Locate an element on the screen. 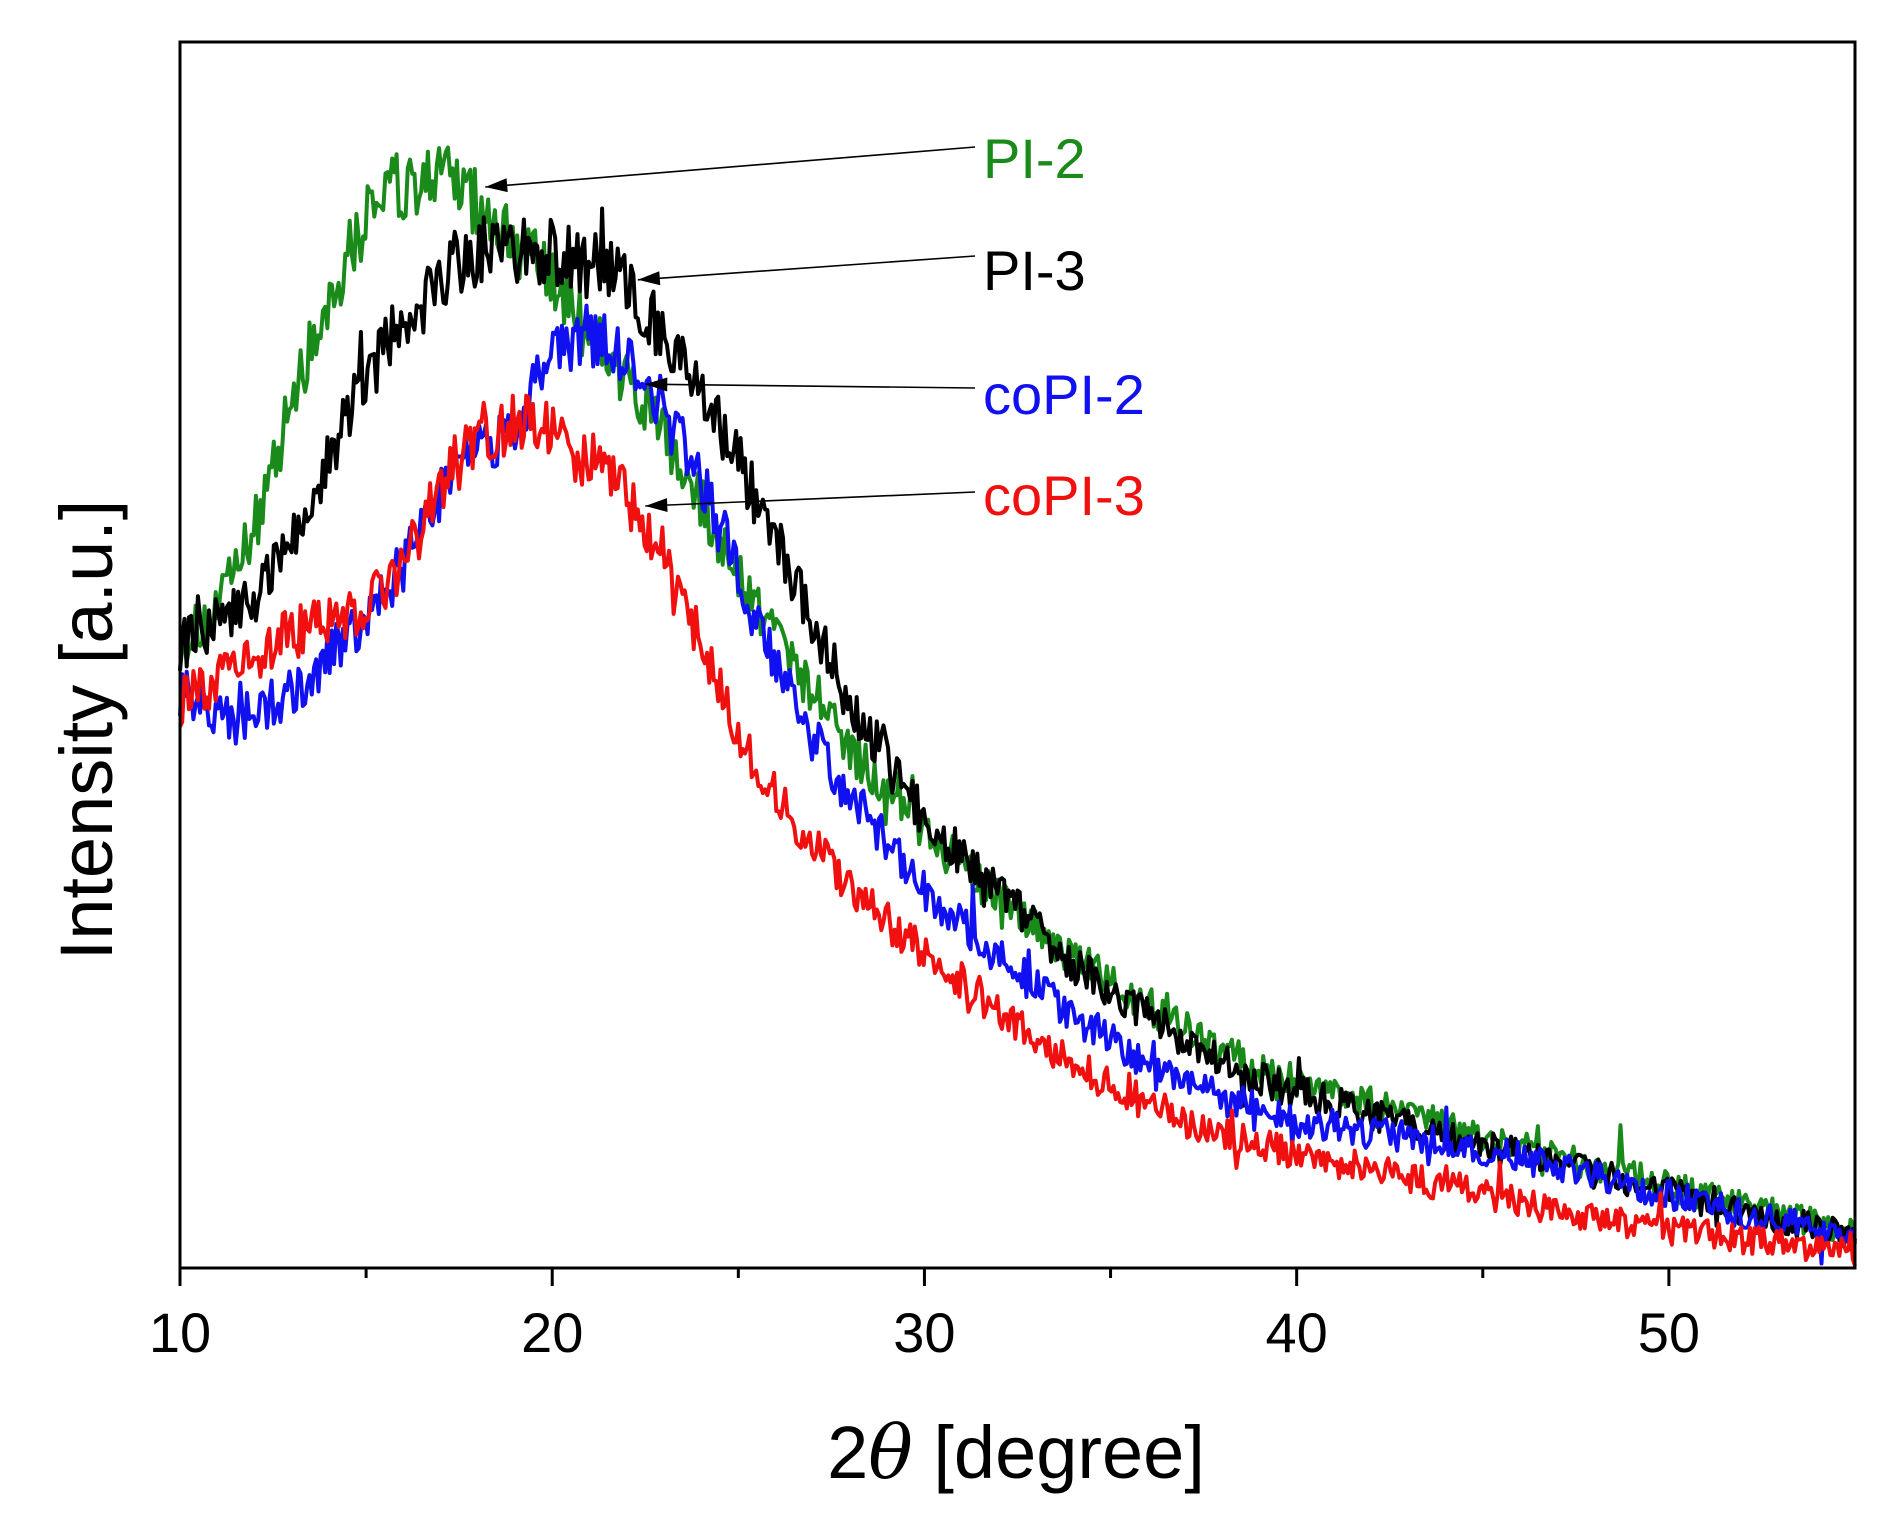 The image size is (1890, 1524). tick-layer is located at coordinates (924, 1277).